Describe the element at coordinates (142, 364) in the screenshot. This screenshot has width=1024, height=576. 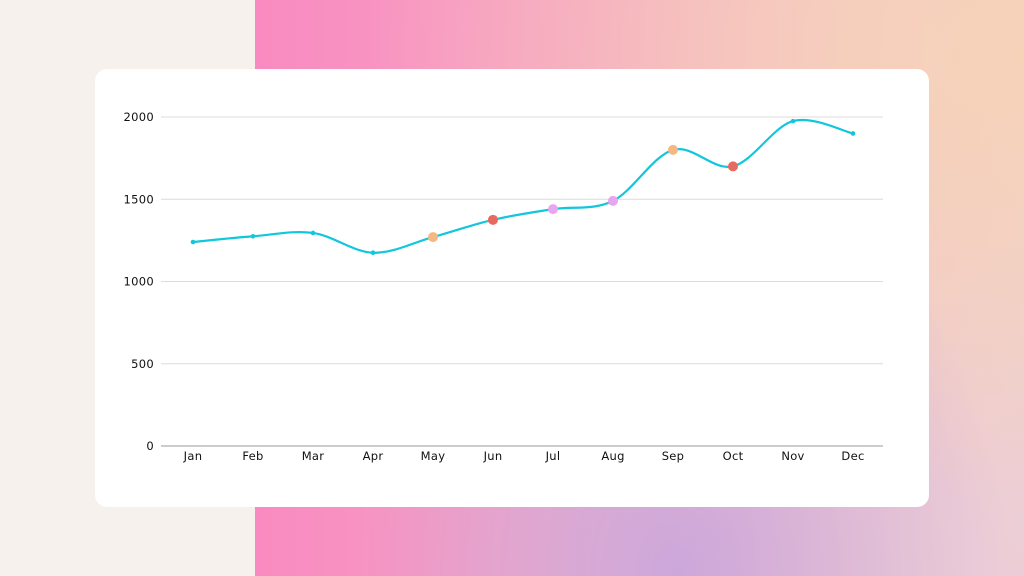
I see `y-tick-label: 500` at that location.